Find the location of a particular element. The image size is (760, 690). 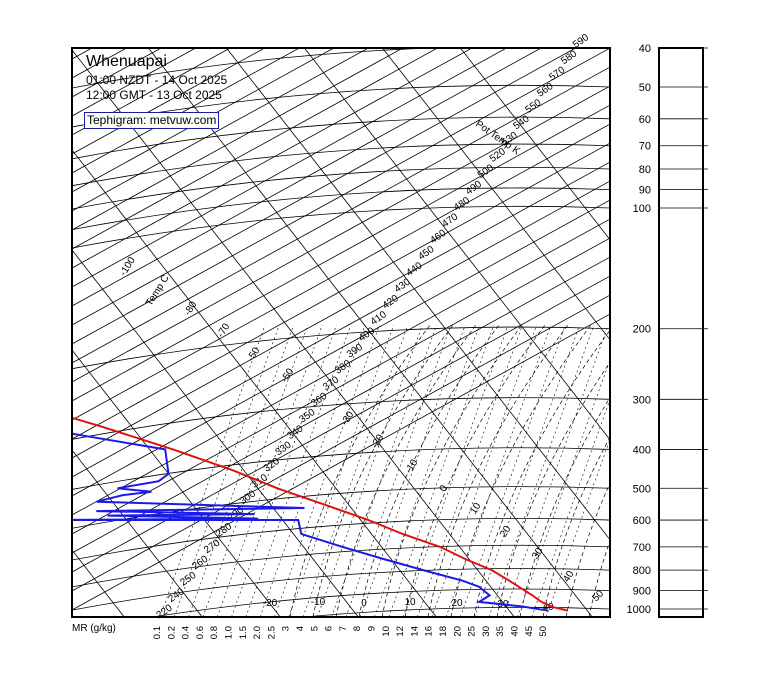

pressure-tick-label: 60 is located at coordinates (645, 120).